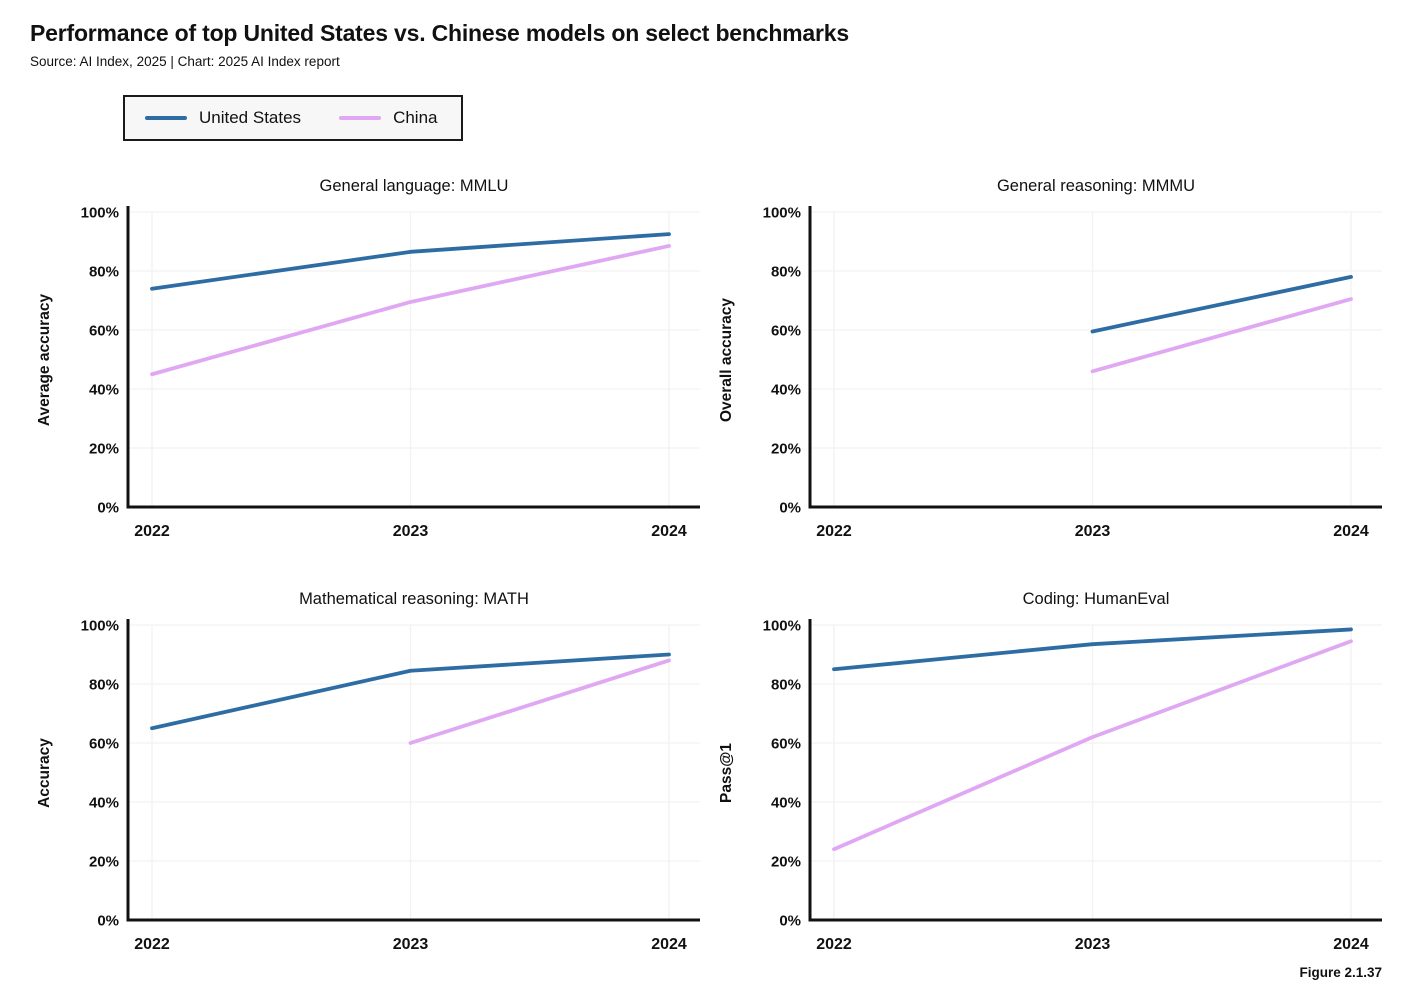 The width and height of the screenshot is (1404, 1000). What do you see at coordinates (726, 360) in the screenshot?
I see `y-axis-label: Overall accuracy` at bounding box center [726, 360].